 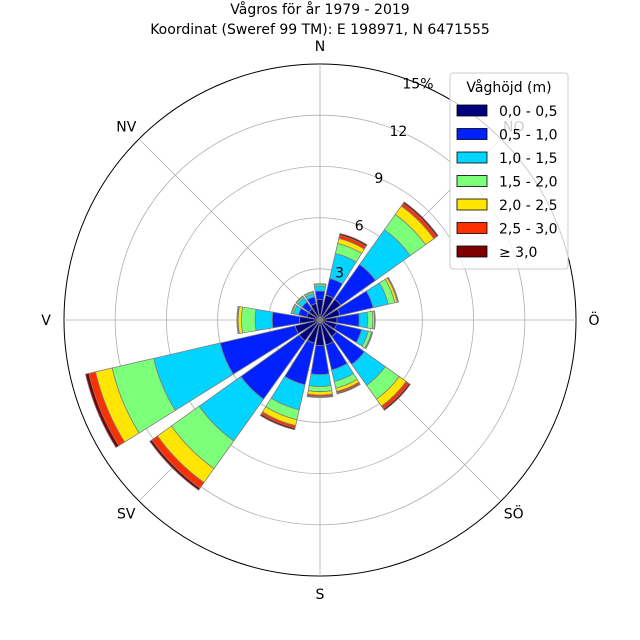 What do you see at coordinates (126, 127) in the screenshot?
I see `compass-label-nv: NV` at bounding box center [126, 127].